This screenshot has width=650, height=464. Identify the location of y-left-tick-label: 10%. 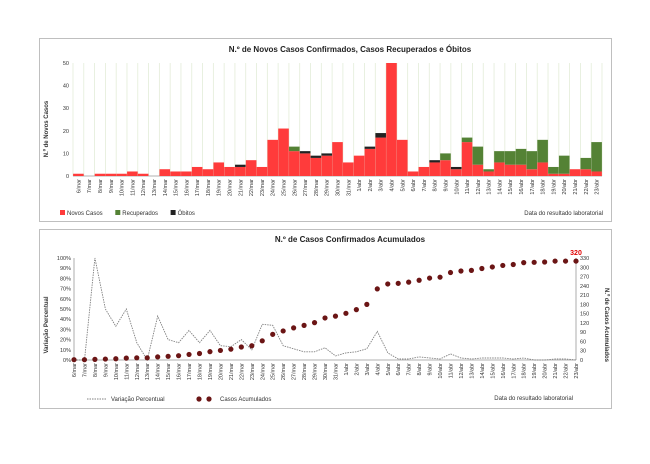
(65, 351).